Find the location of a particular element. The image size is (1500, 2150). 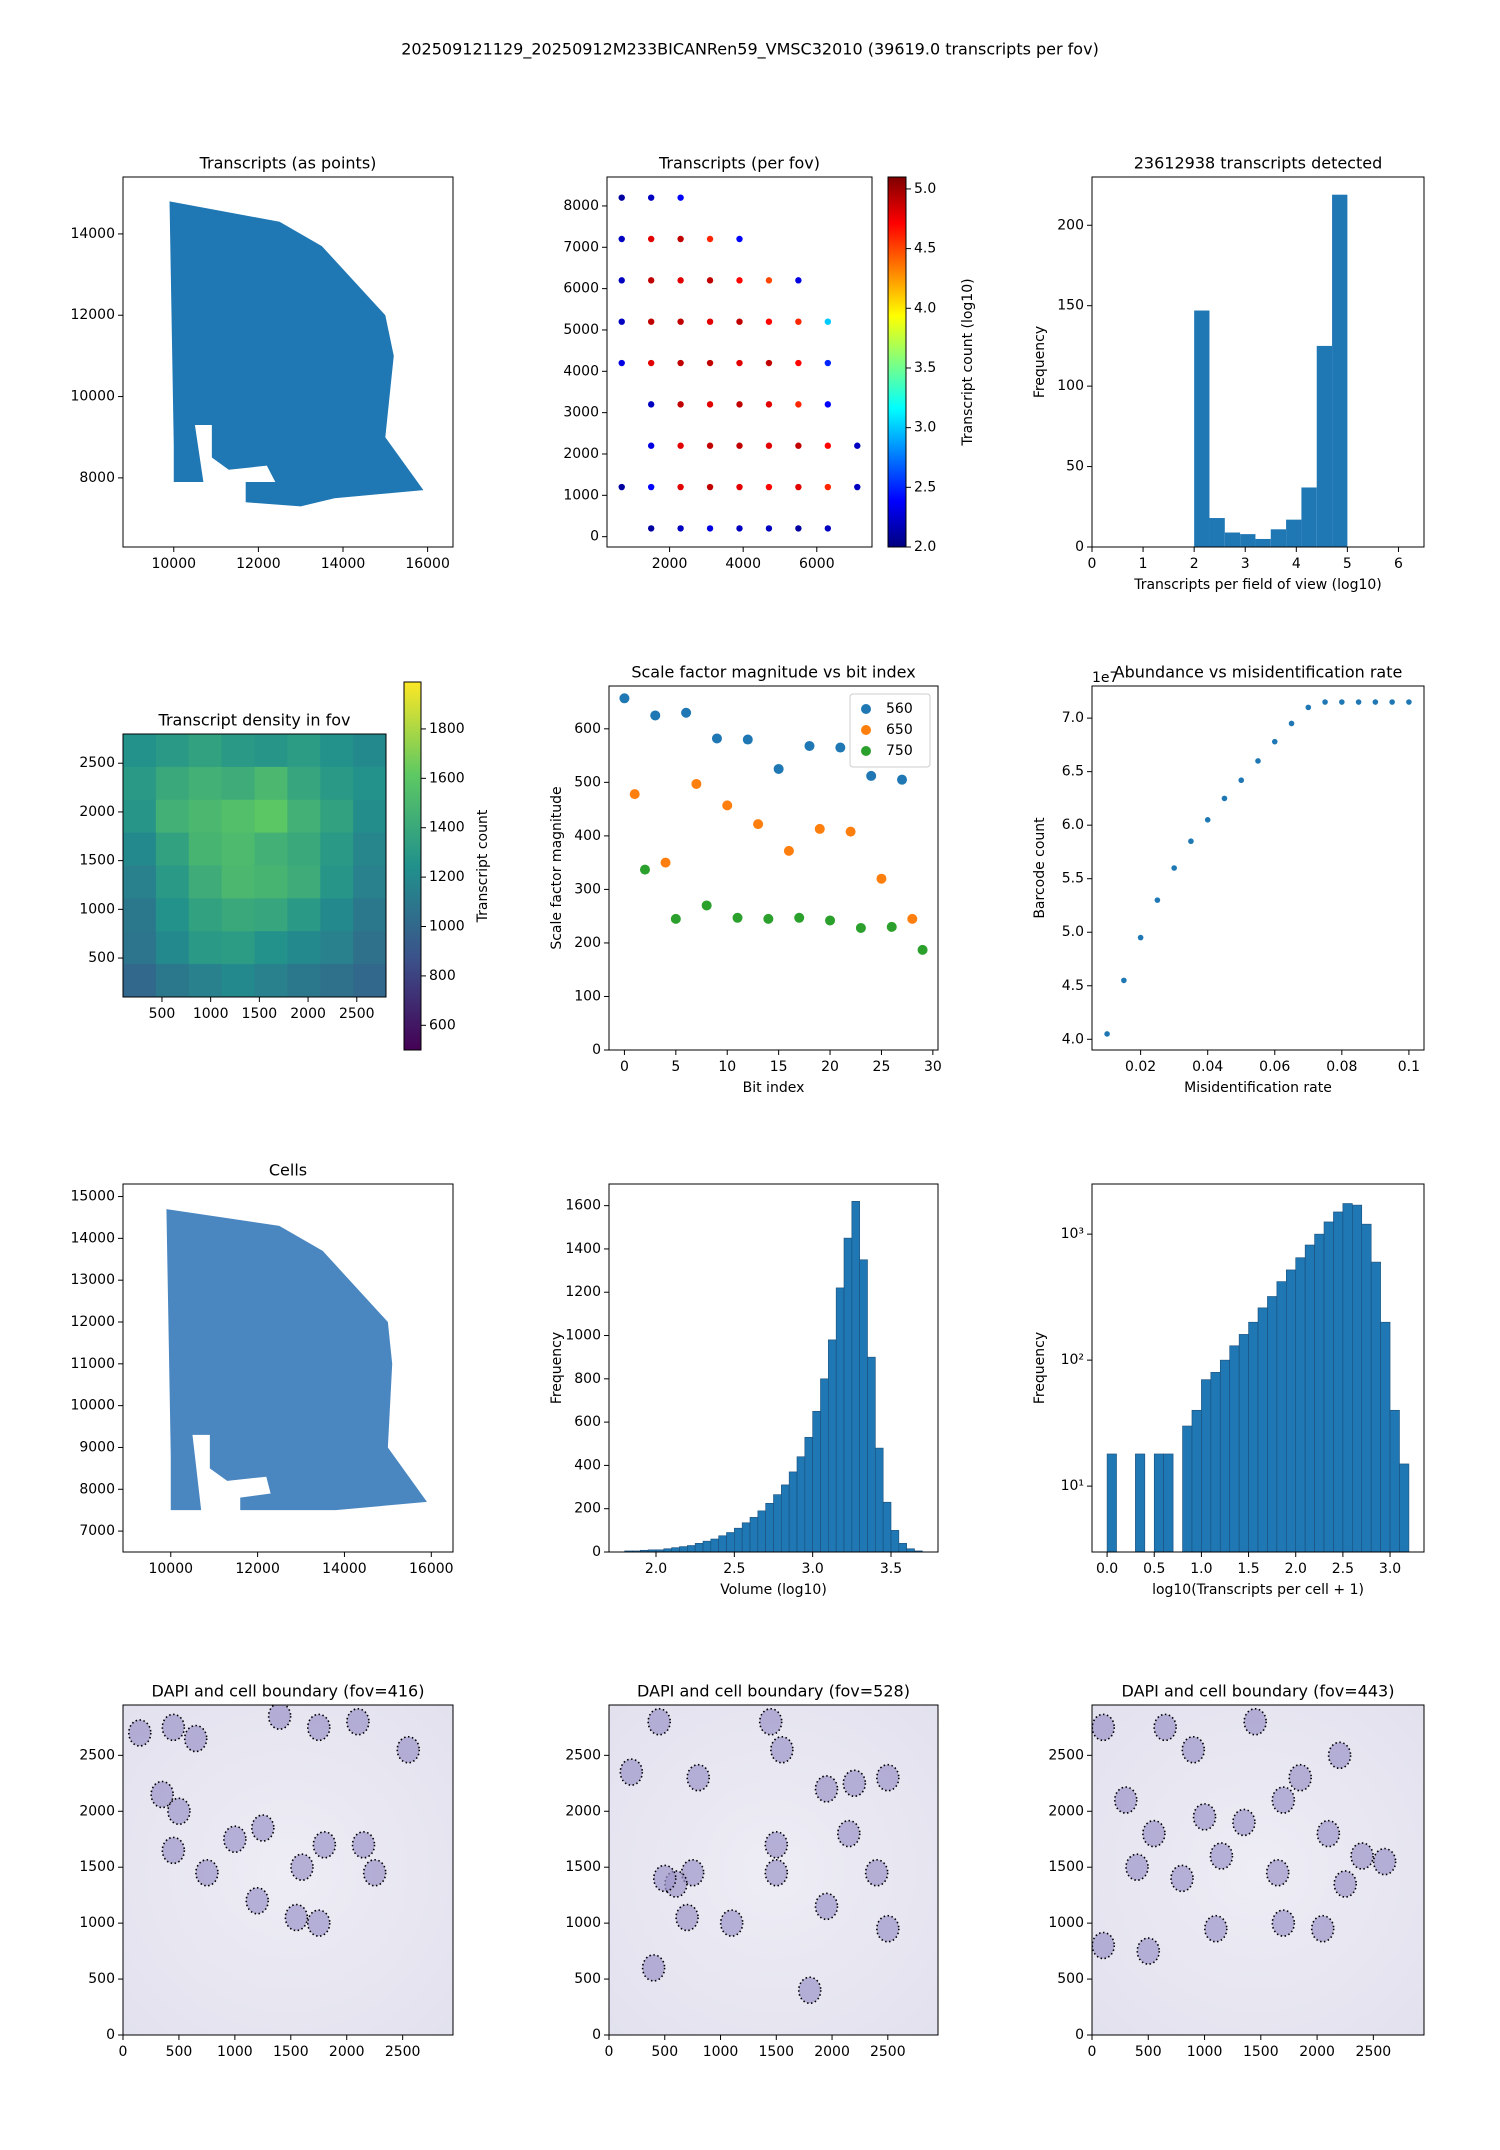

y-tick-label: 100 is located at coordinates (1070, 386).